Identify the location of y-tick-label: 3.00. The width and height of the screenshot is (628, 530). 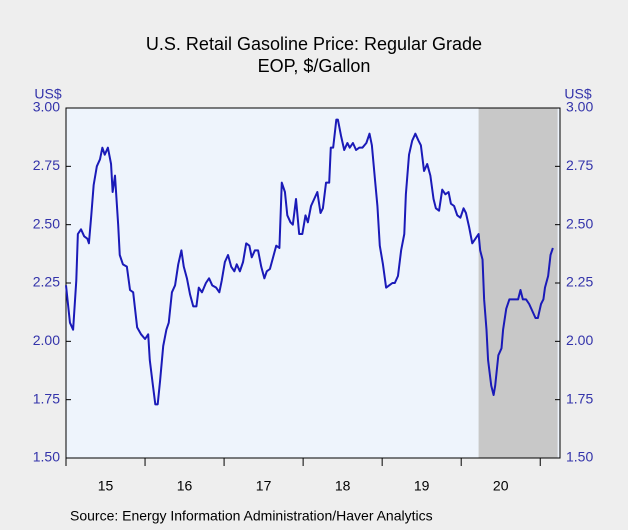
(46, 107).